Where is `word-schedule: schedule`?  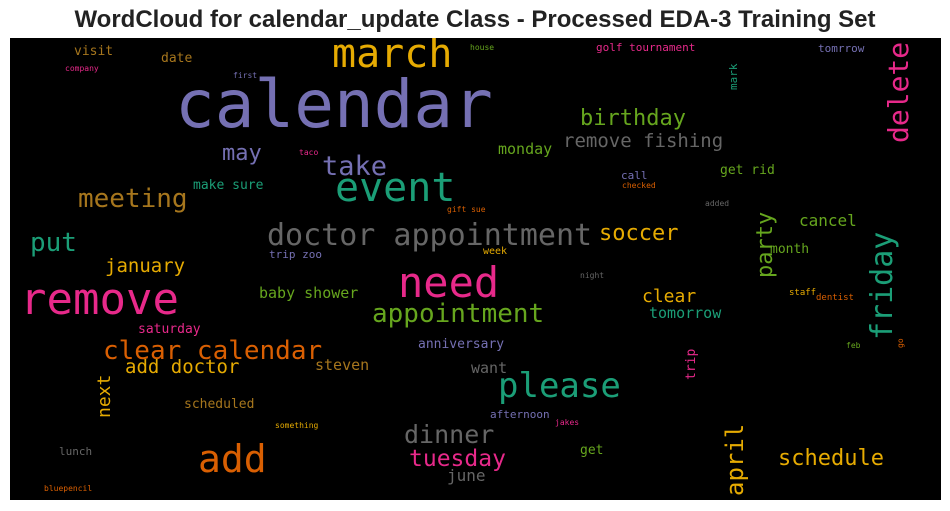 word-schedule: schedule is located at coordinates (831, 458).